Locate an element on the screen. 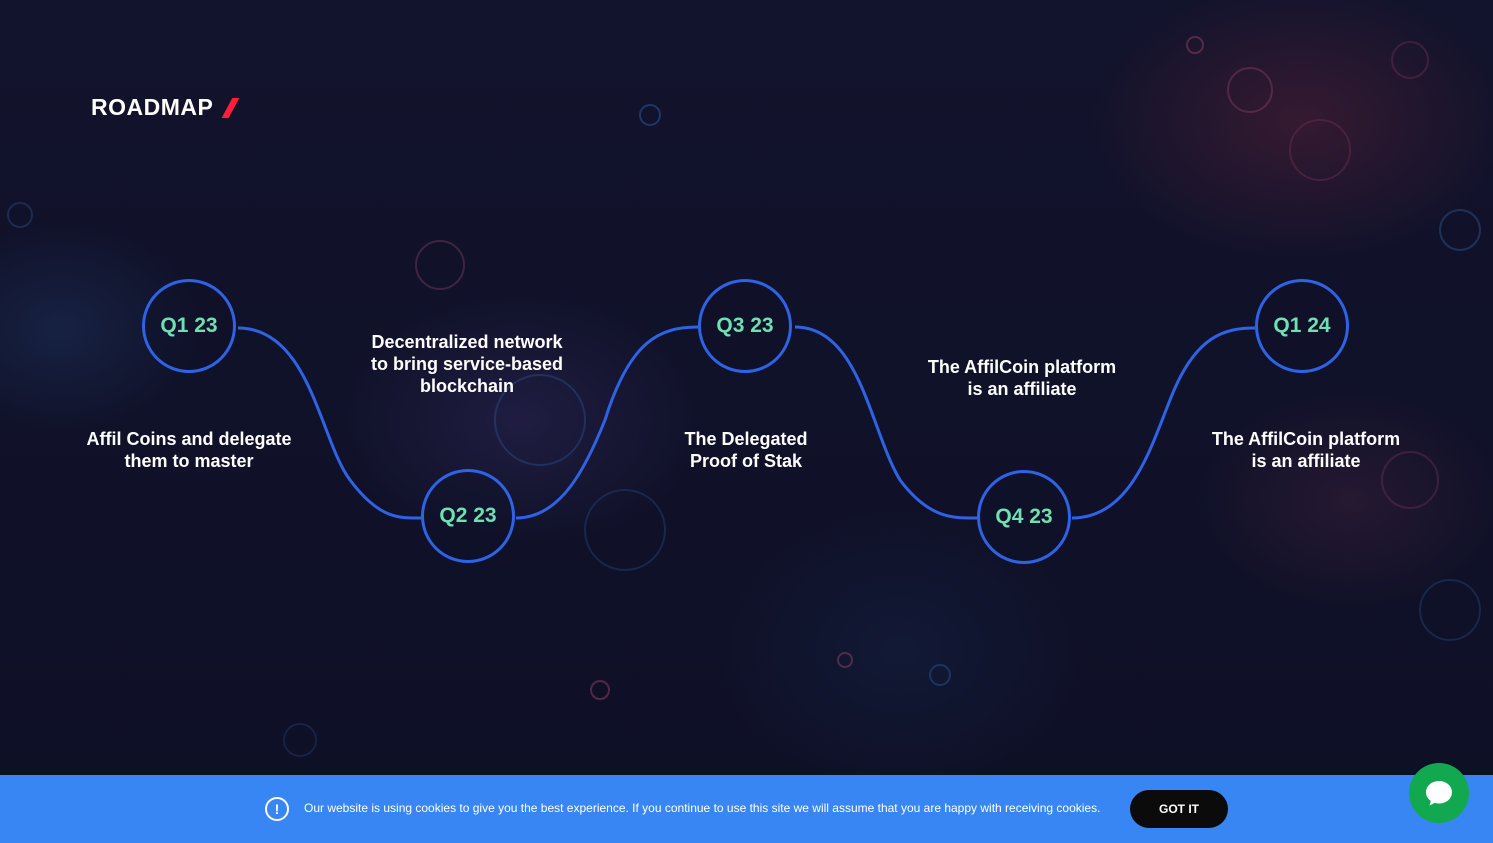 The height and width of the screenshot is (843, 1493). milestone-q4-23-label: Q4 23 is located at coordinates (1024, 516).